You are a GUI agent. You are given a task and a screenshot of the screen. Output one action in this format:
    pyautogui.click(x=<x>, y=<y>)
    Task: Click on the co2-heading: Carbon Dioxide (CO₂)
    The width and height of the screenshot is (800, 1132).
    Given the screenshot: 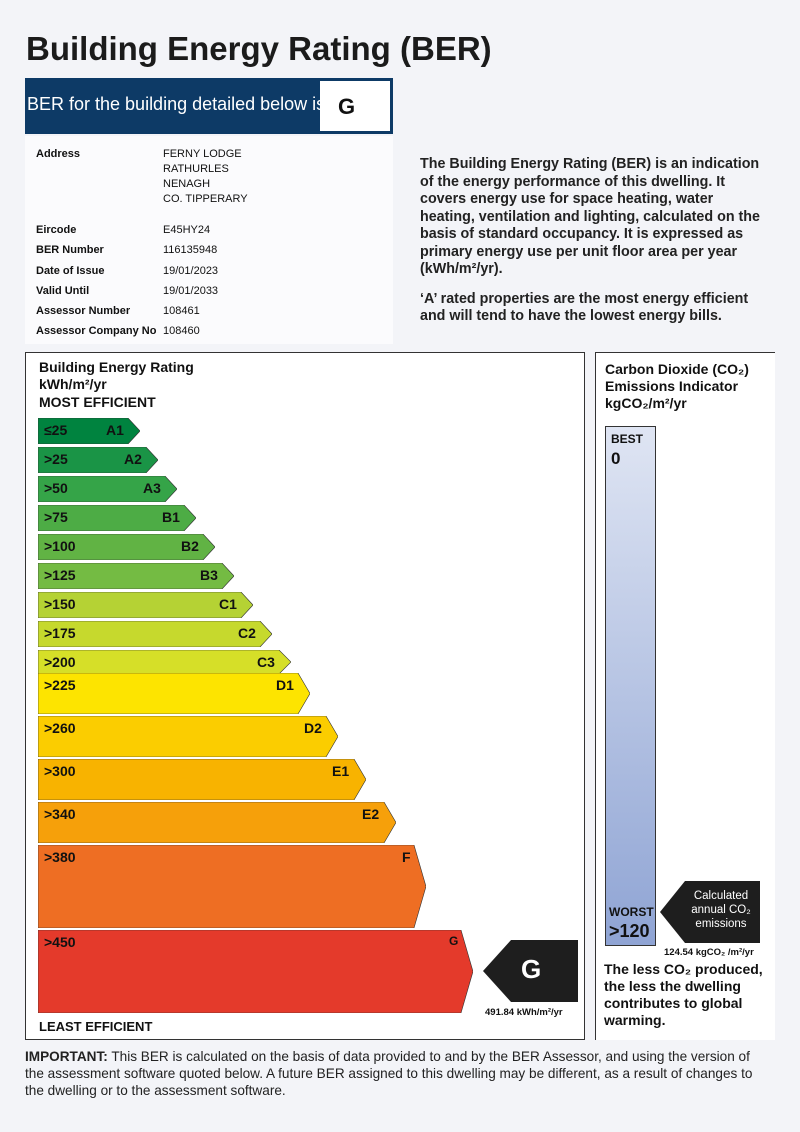 What is the action you would take?
    pyautogui.click(x=677, y=369)
    